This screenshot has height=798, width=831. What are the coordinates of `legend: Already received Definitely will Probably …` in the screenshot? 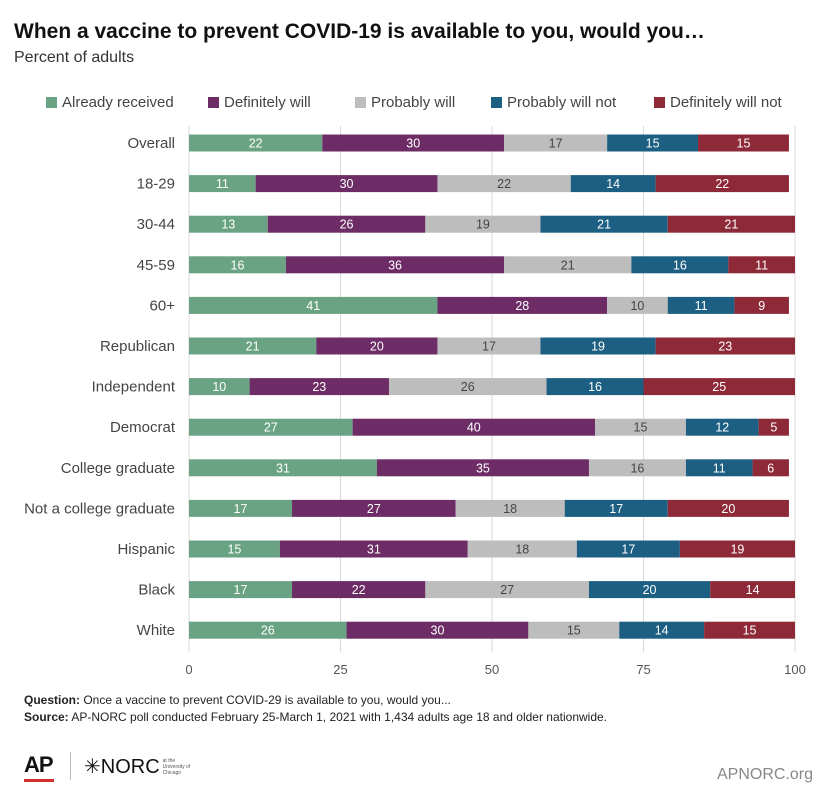 It's located at (415, 105).